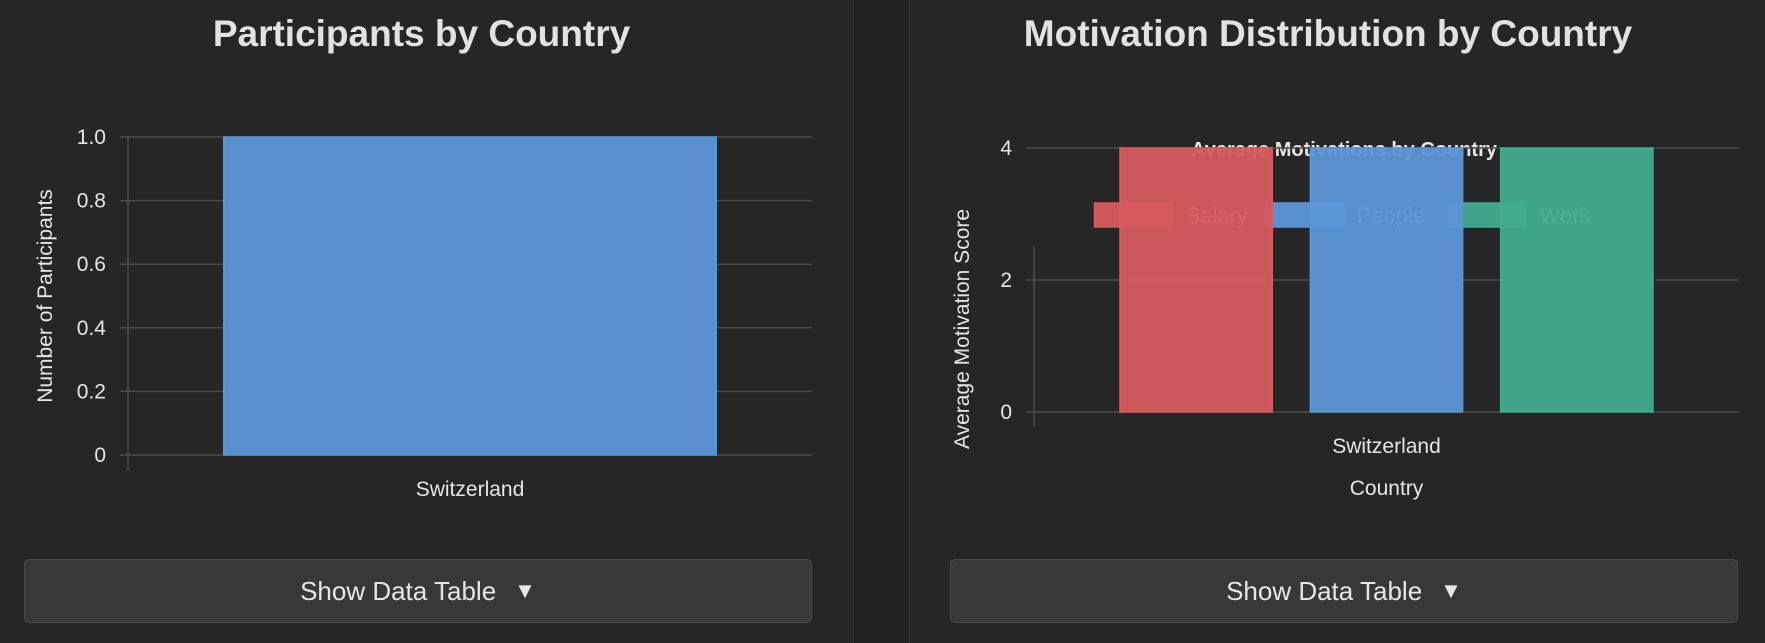 The width and height of the screenshot is (1765, 643). What do you see at coordinates (1576, 280) in the screenshot?
I see `bar-work` at bounding box center [1576, 280].